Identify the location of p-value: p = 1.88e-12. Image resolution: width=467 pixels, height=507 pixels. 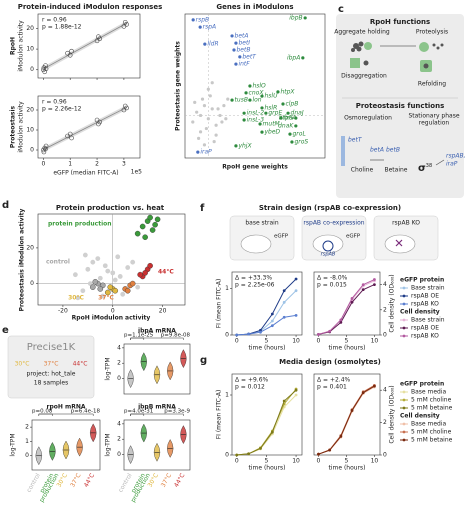
(62, 27).